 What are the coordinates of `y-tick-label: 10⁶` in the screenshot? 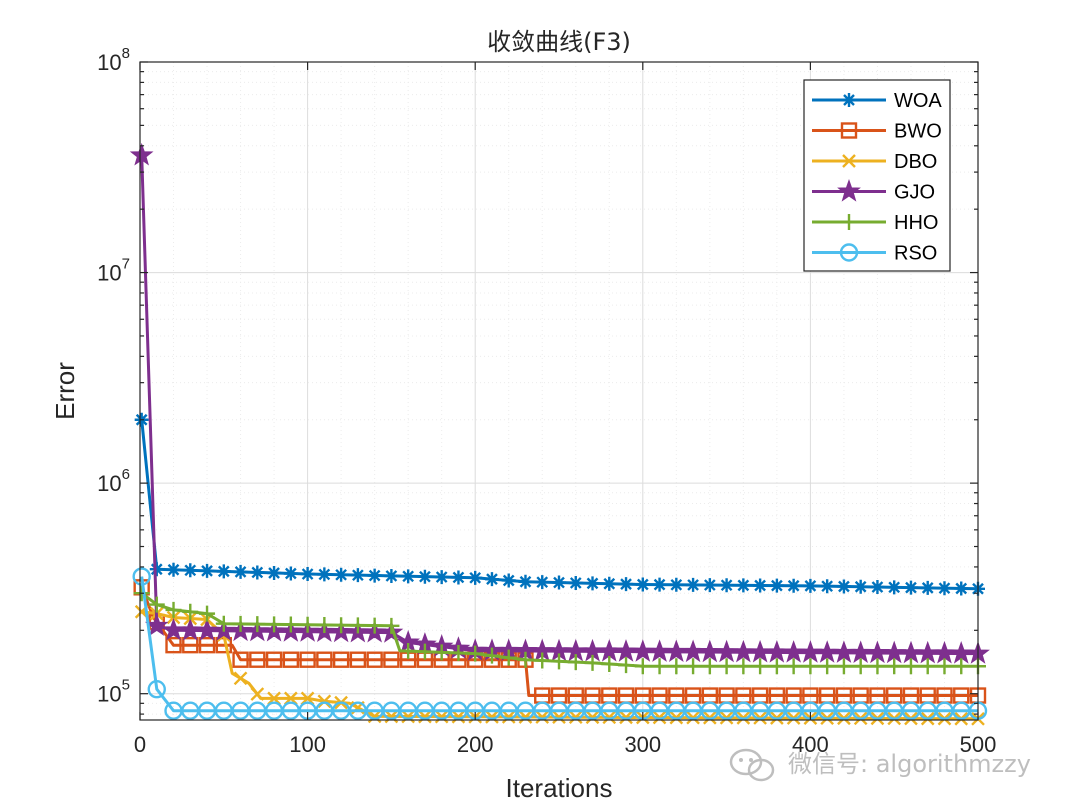 It's located at (113, 481).